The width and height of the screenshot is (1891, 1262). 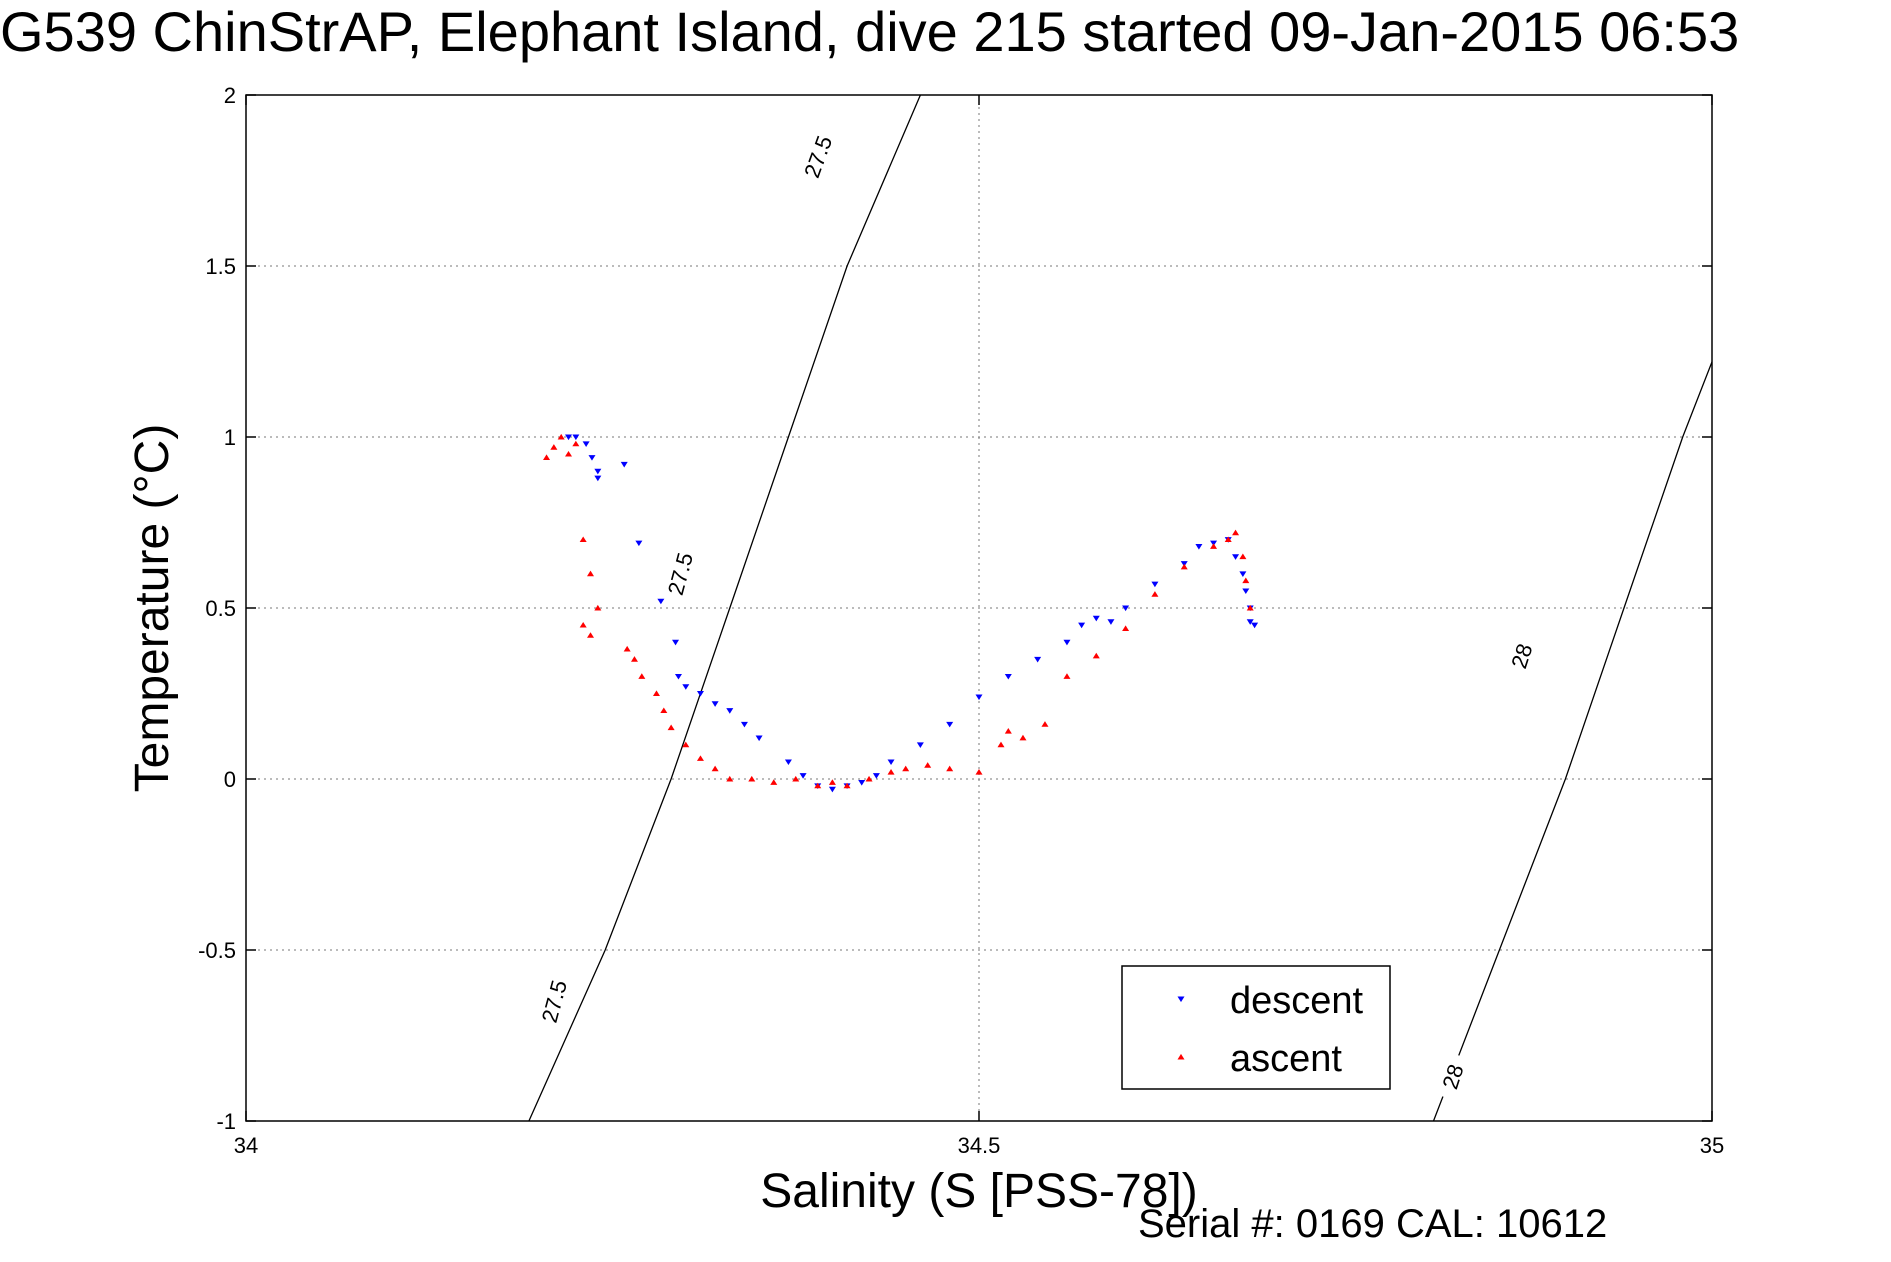 I want to click on legend-marker-ascent, so click(x=1181, y=1056).